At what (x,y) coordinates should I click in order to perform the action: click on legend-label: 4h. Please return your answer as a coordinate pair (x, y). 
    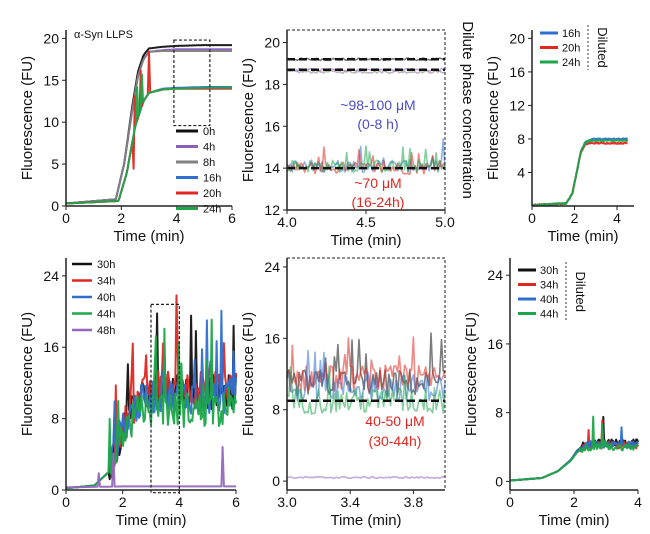
    Looking at the image, I should click on (209, 148).